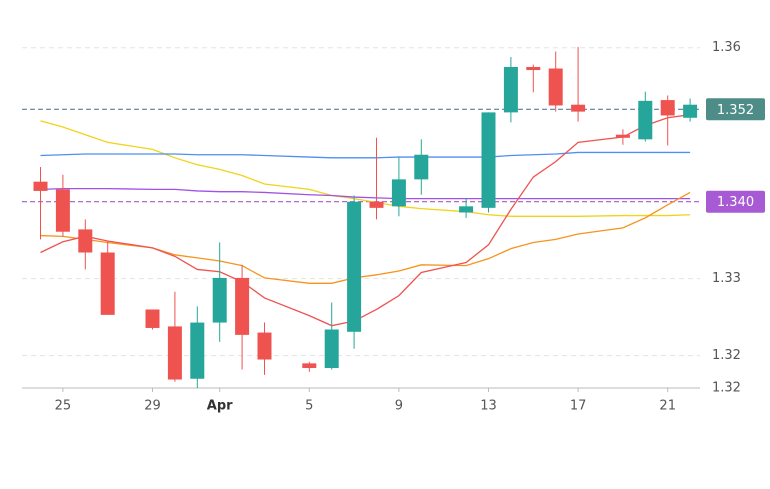  What do you see at coordinates (220, 406) in the screenshot?
I see `x-tick-label: Apr` at bounding box center [220, 406].